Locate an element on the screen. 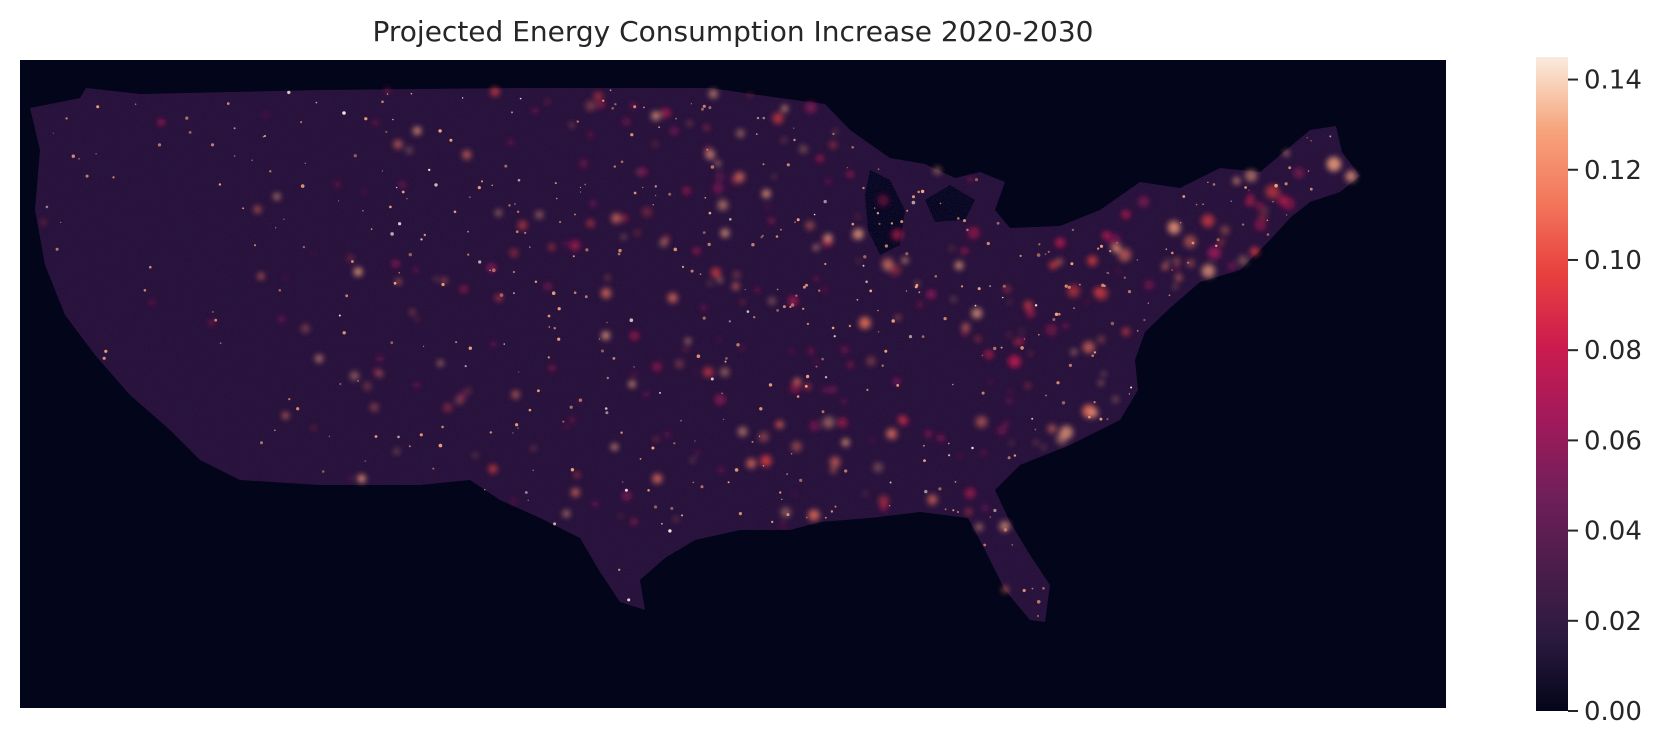 The image size is (1673, 749). colorbar-tick-label: 0.06 is located at coordinates (1613, 441).